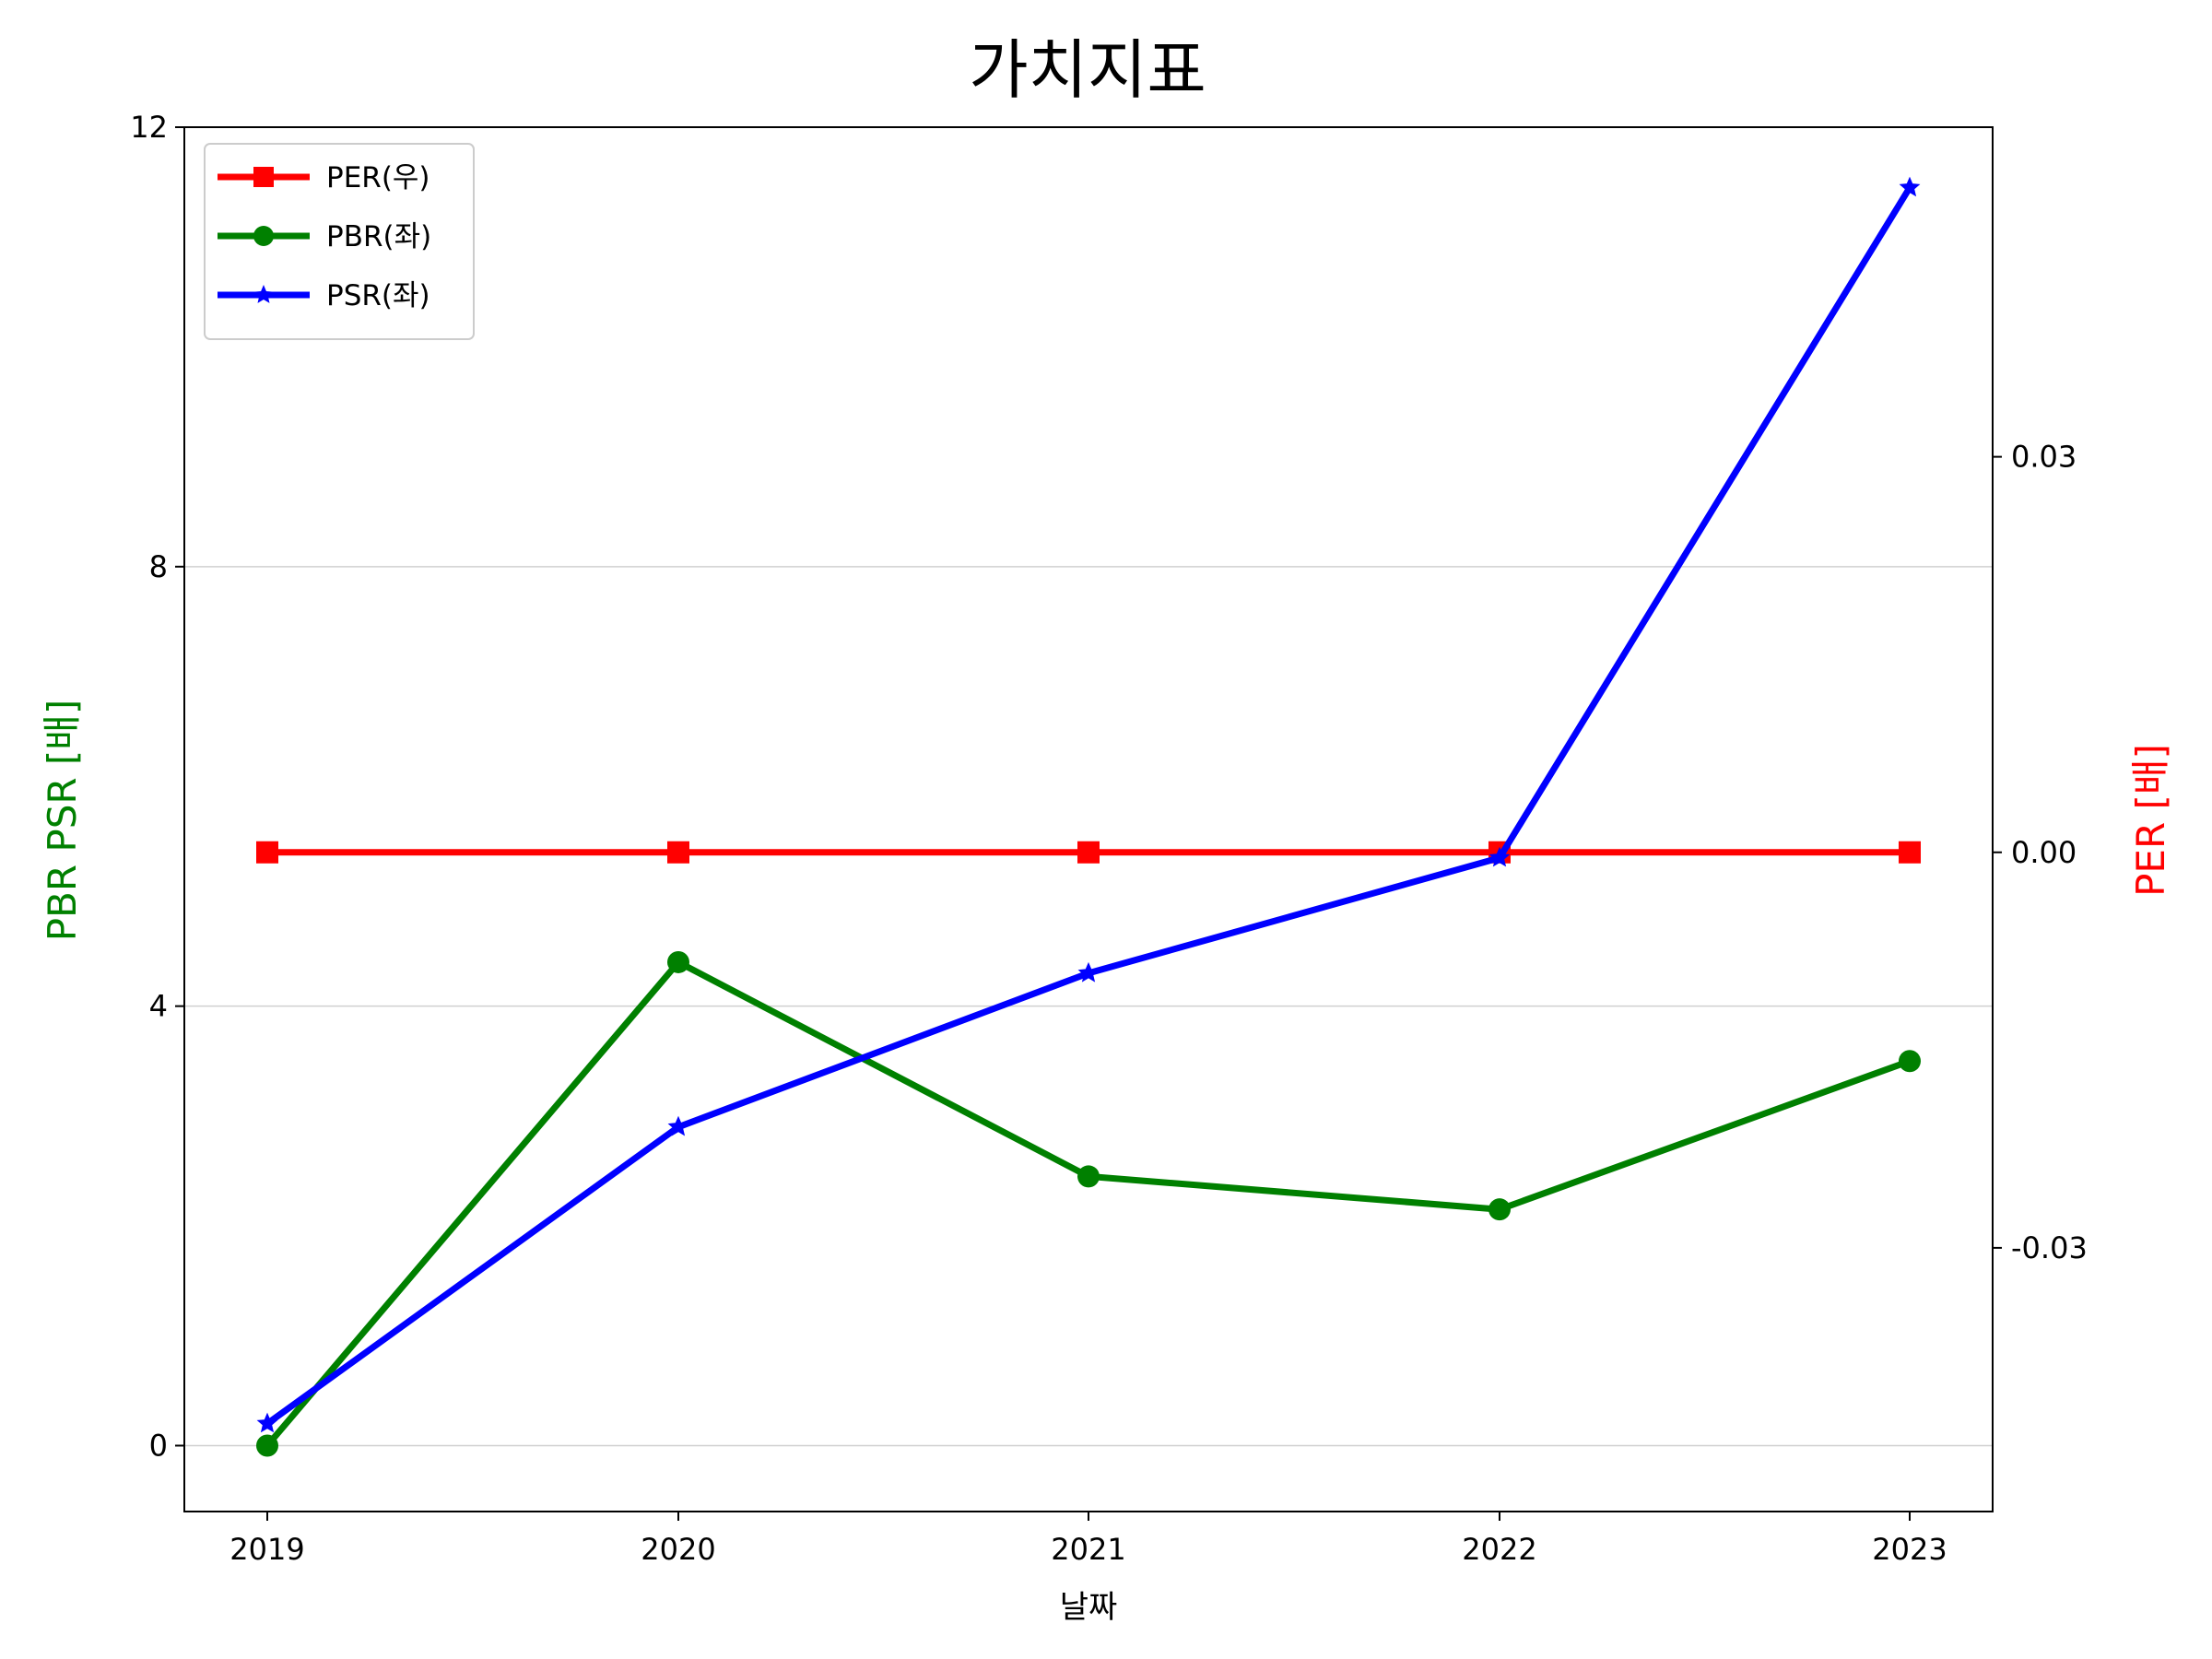 This screenshot has width=2212, height=1659. Describe the element at coordinates (1088, 1549) in the screenshot. I see `x-tick-label: 2021` at that location.